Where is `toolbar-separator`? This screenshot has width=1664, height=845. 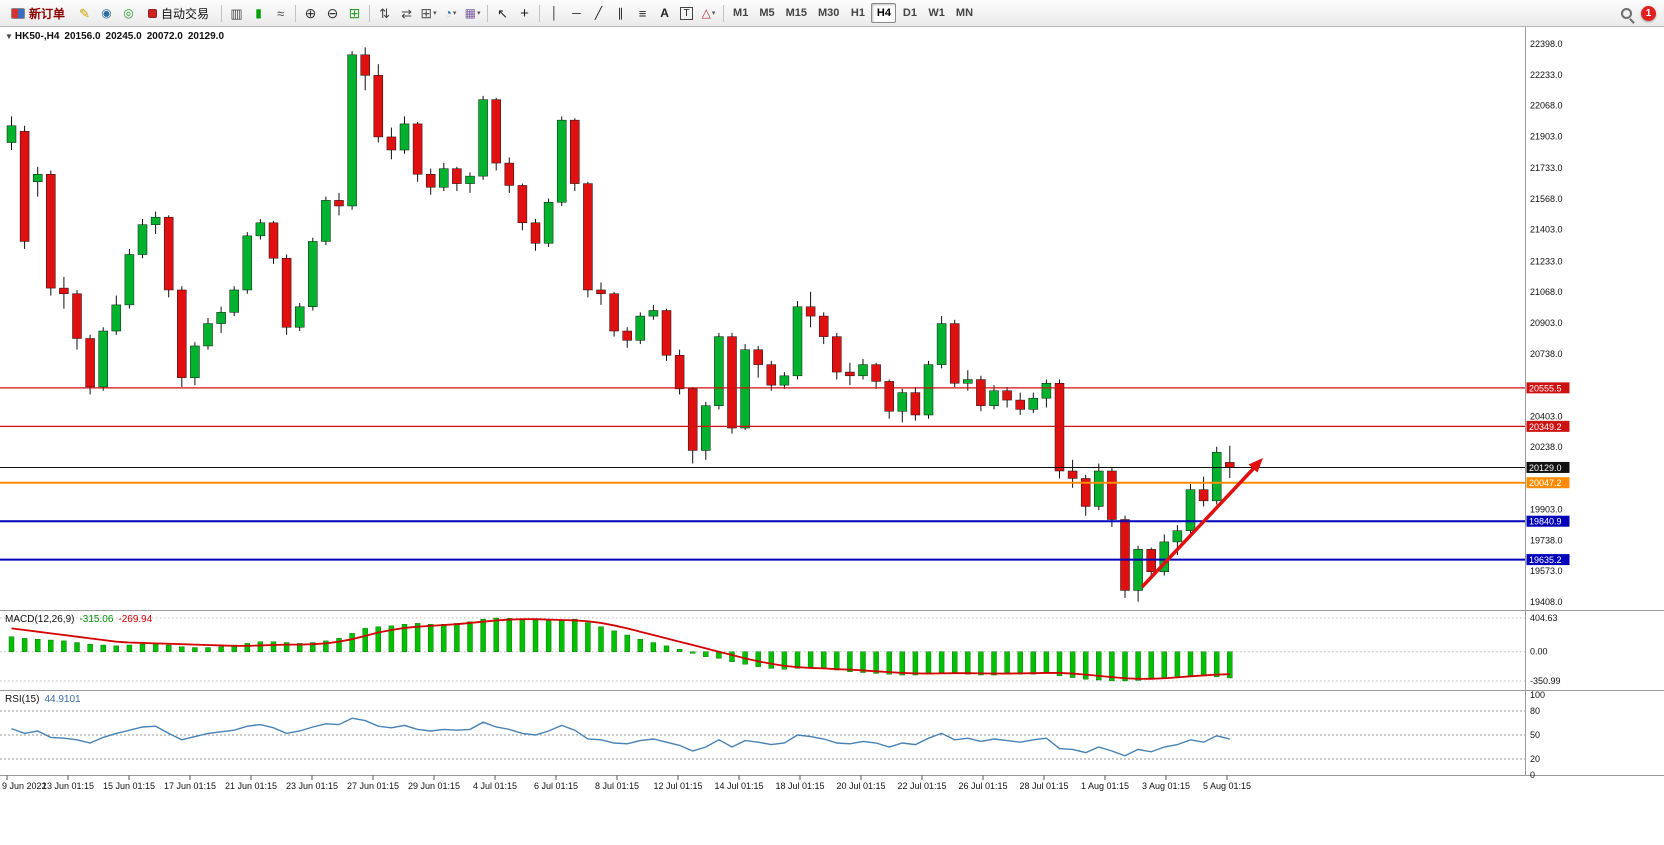 toolbar-separator is located at coordinates (540, 13).